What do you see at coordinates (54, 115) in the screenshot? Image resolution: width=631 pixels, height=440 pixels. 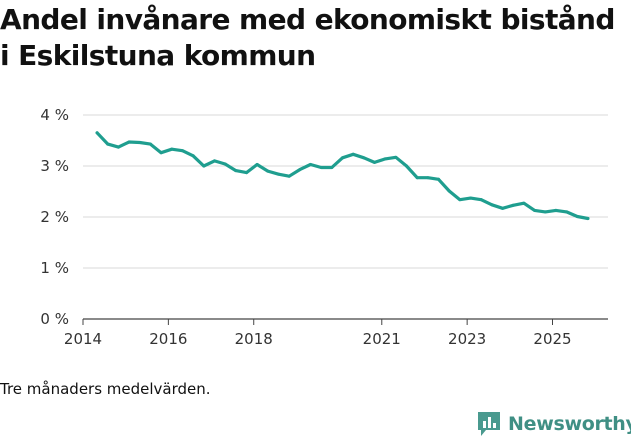 I see `y-tick-label: 4 %` at bounding box center [54, 115].